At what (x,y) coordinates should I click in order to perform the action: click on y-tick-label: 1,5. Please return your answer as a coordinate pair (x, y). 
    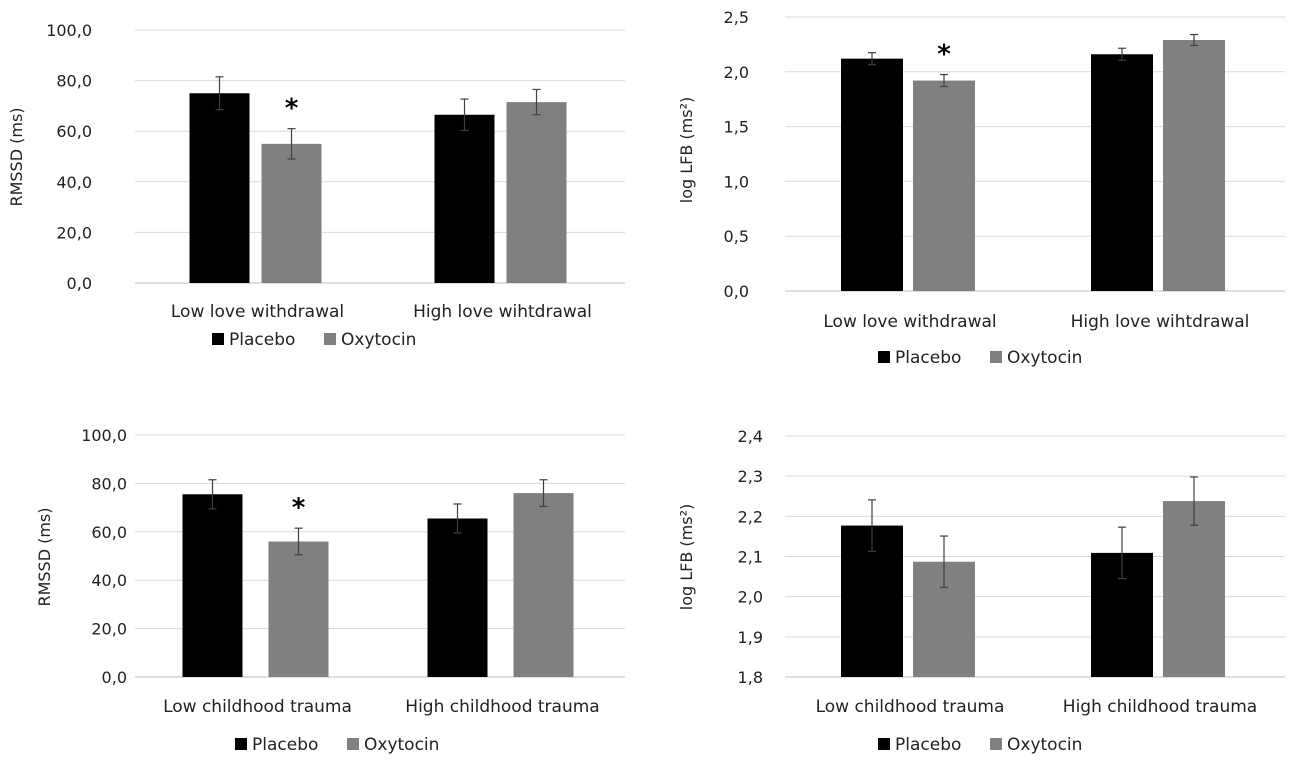
    Looking at the image, I should click on (736, 127).